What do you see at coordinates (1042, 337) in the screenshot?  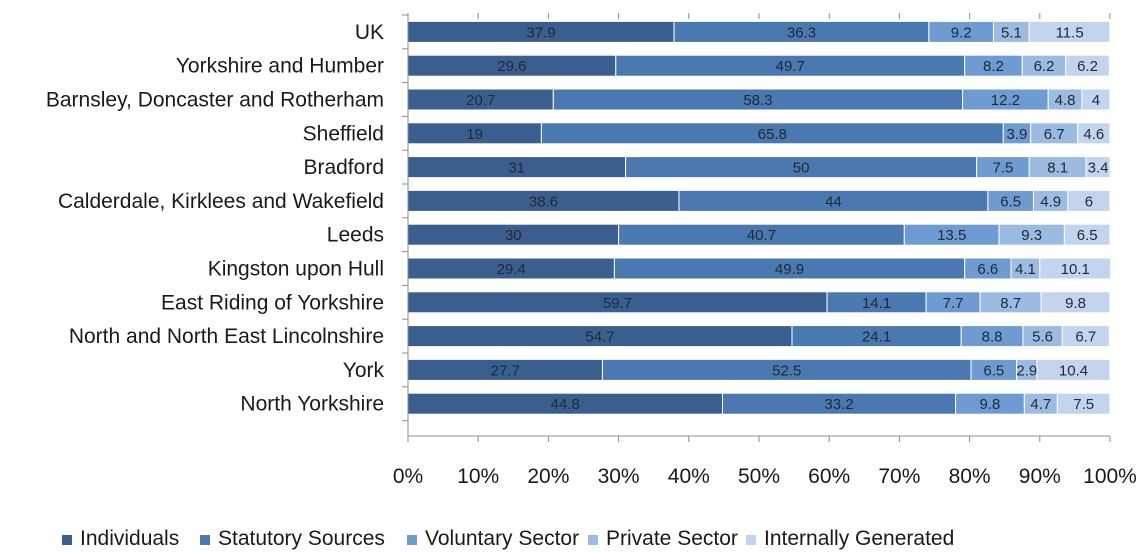 I see `data-label-private-sector-north-and-north-east-lincolnshire: 5.6` at bounding box center [1042, 337].